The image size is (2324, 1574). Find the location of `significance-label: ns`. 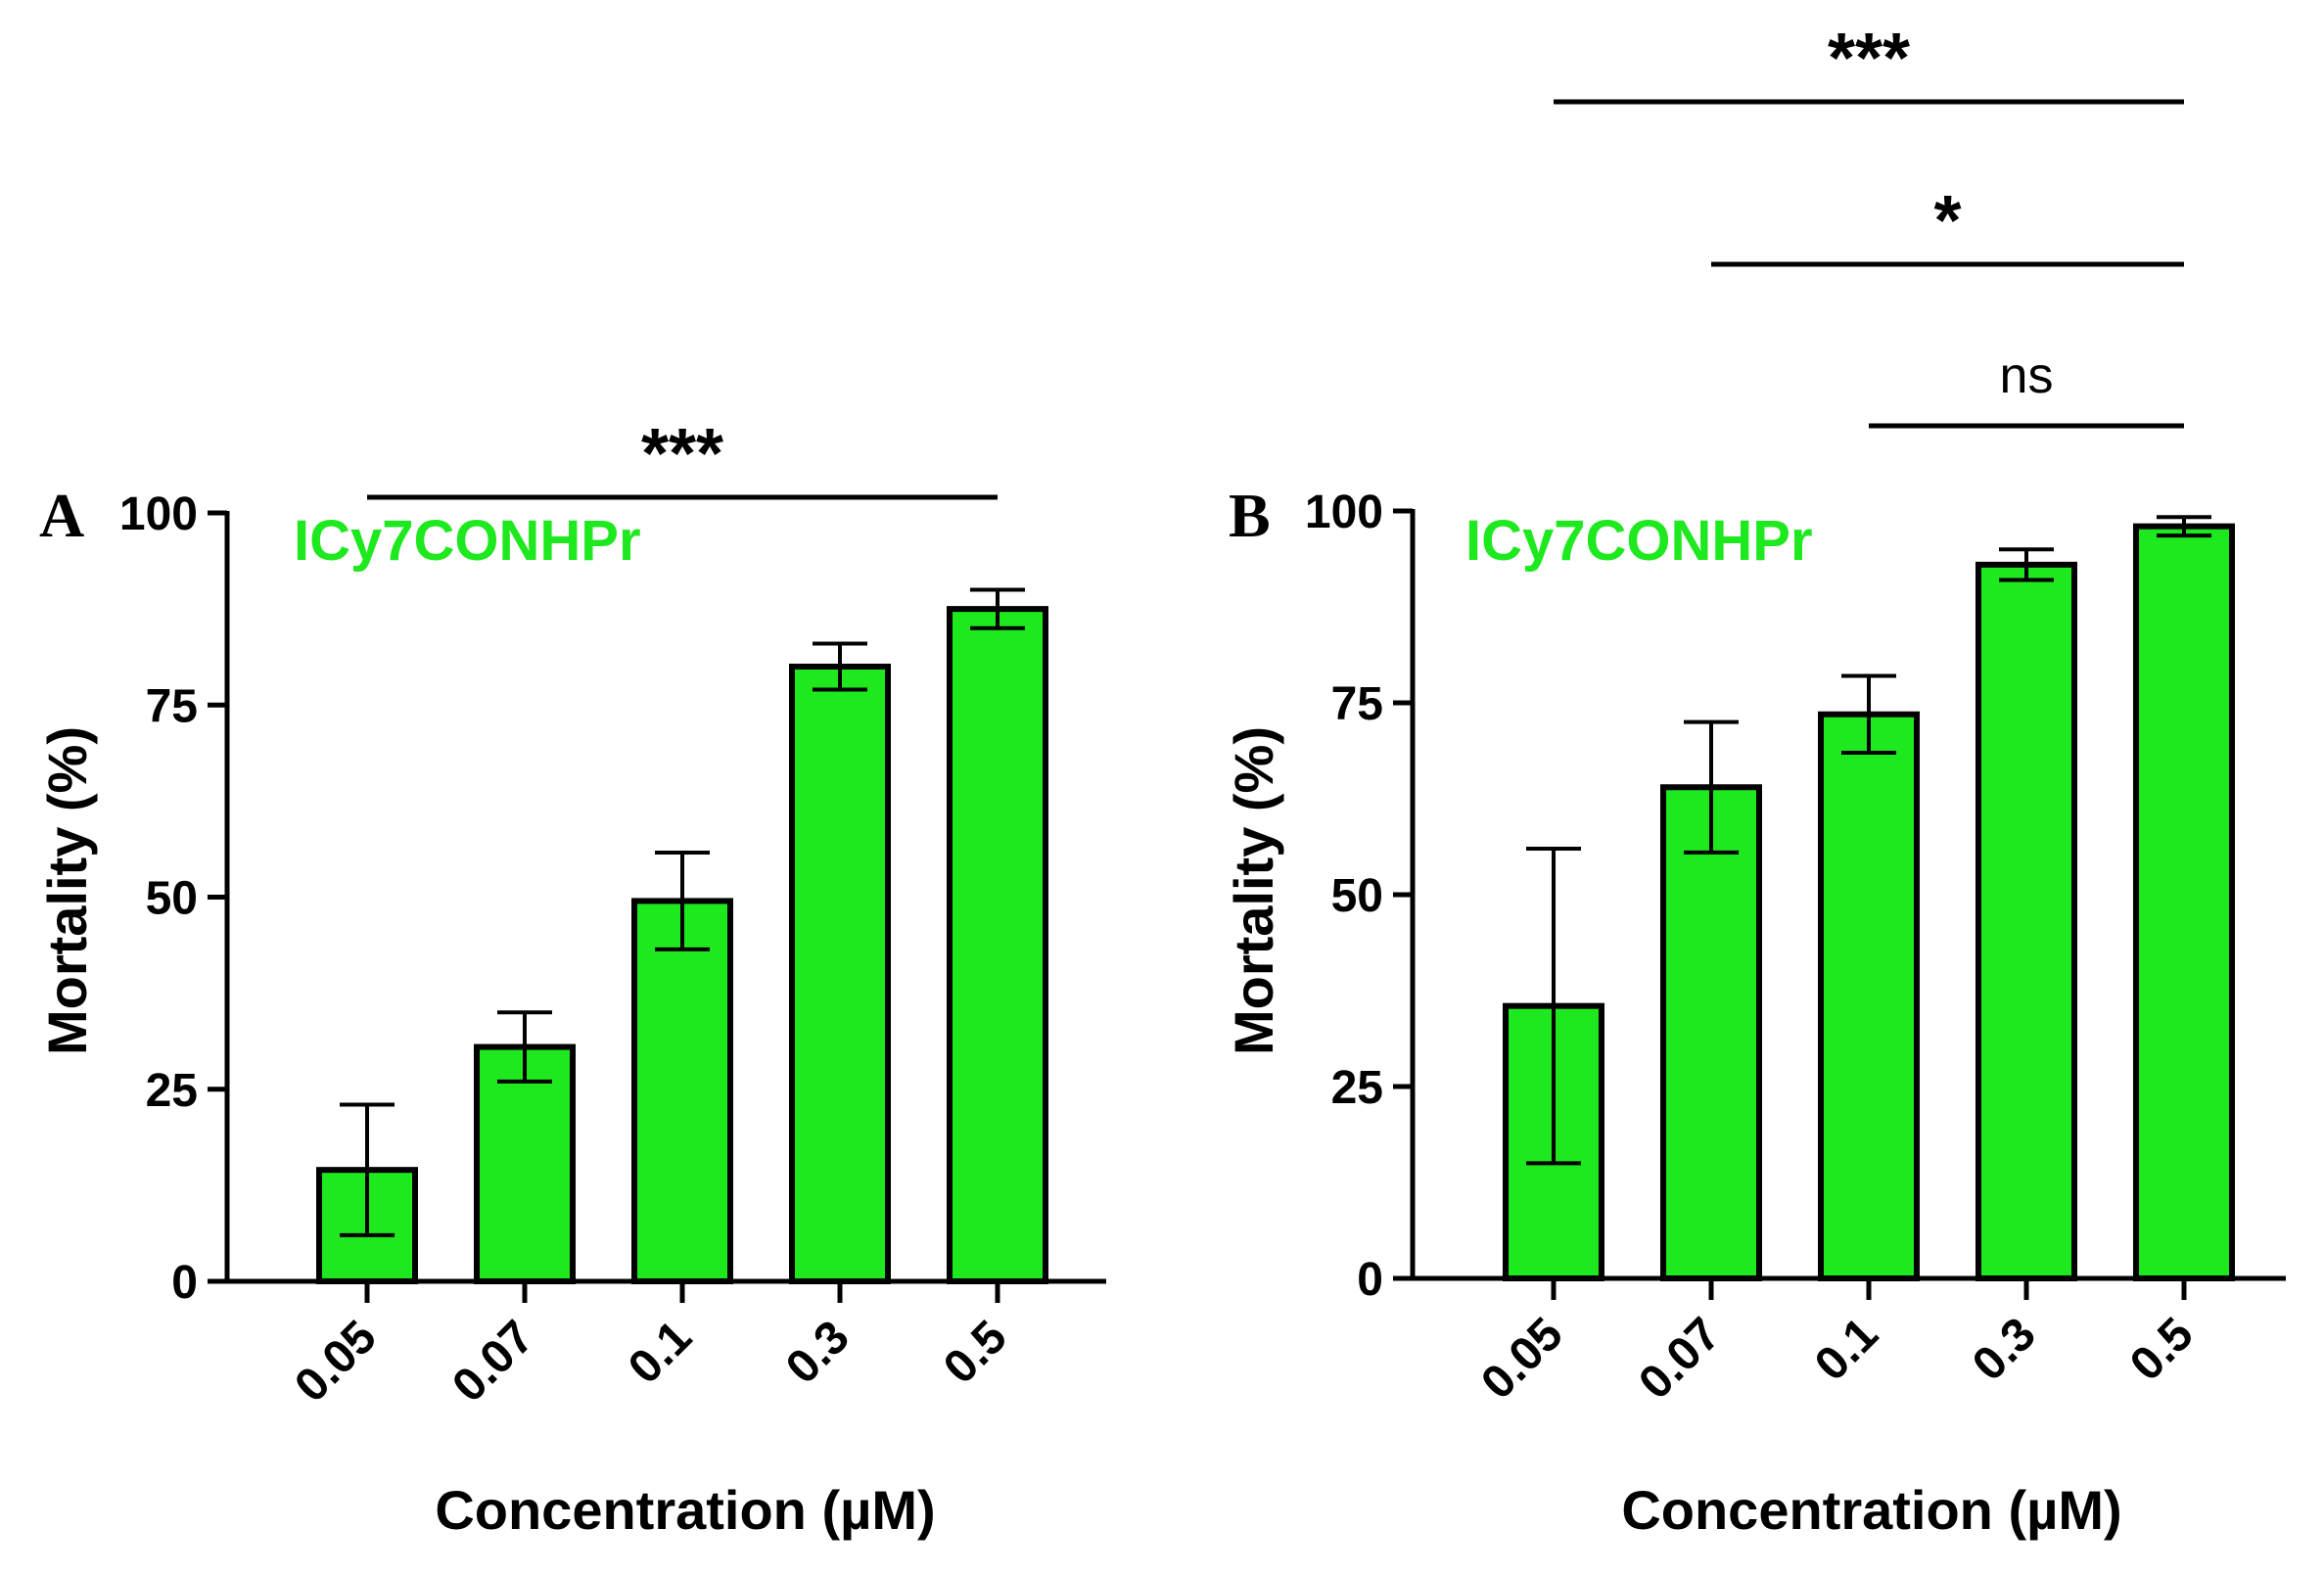

significance-label: ns is located at coordinates (2027, 375).